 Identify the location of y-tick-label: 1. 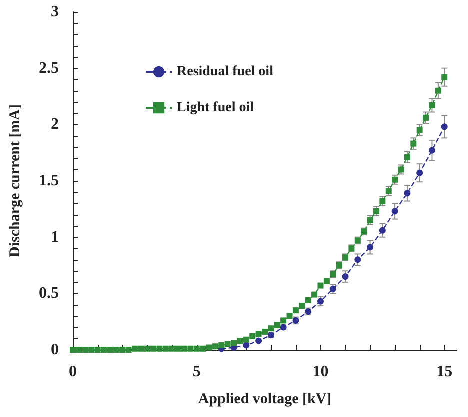
(55, 237).